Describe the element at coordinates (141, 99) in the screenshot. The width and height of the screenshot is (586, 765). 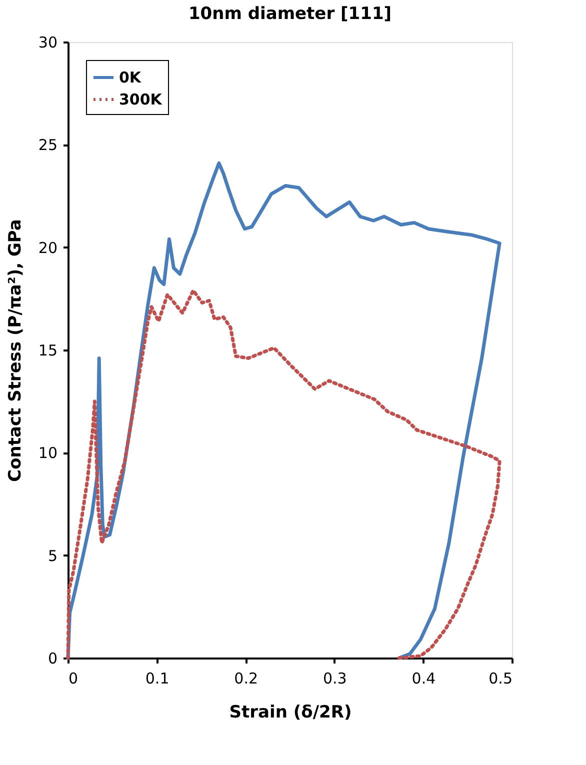
I see `legend-label: 300K` at that location.